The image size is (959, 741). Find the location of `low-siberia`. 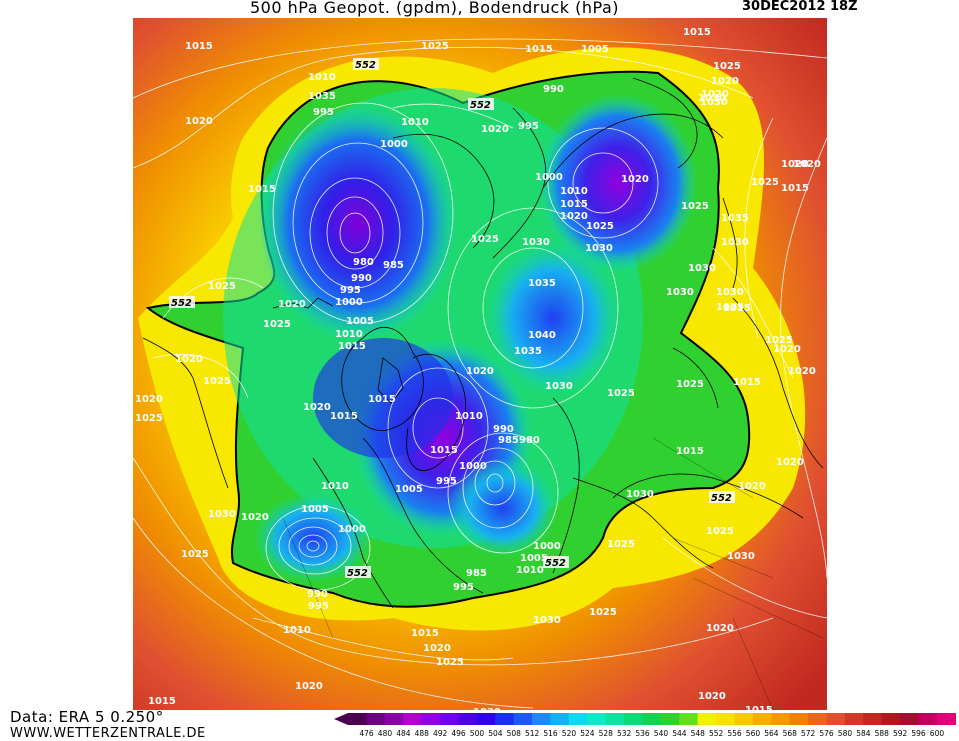

low-siberia is located at coordinates (618, 183).